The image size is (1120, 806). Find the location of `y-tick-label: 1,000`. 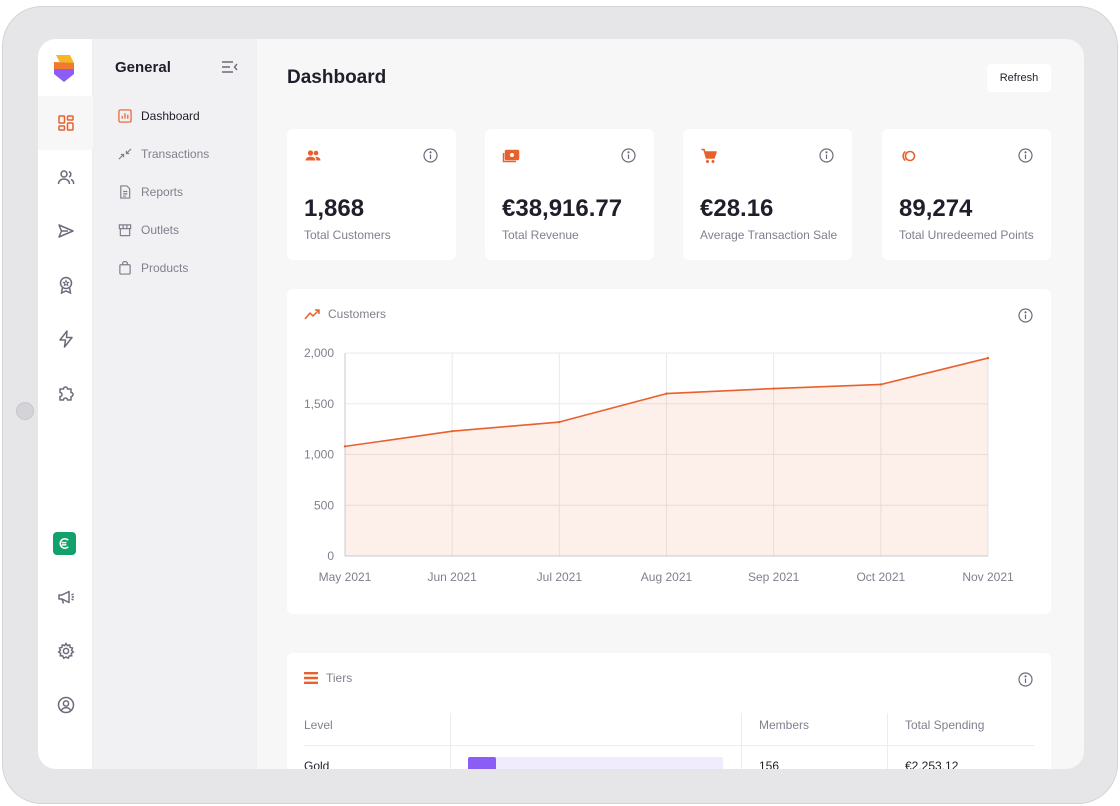

y-tick-label: 1,000 is located at coordinates (319, 455).